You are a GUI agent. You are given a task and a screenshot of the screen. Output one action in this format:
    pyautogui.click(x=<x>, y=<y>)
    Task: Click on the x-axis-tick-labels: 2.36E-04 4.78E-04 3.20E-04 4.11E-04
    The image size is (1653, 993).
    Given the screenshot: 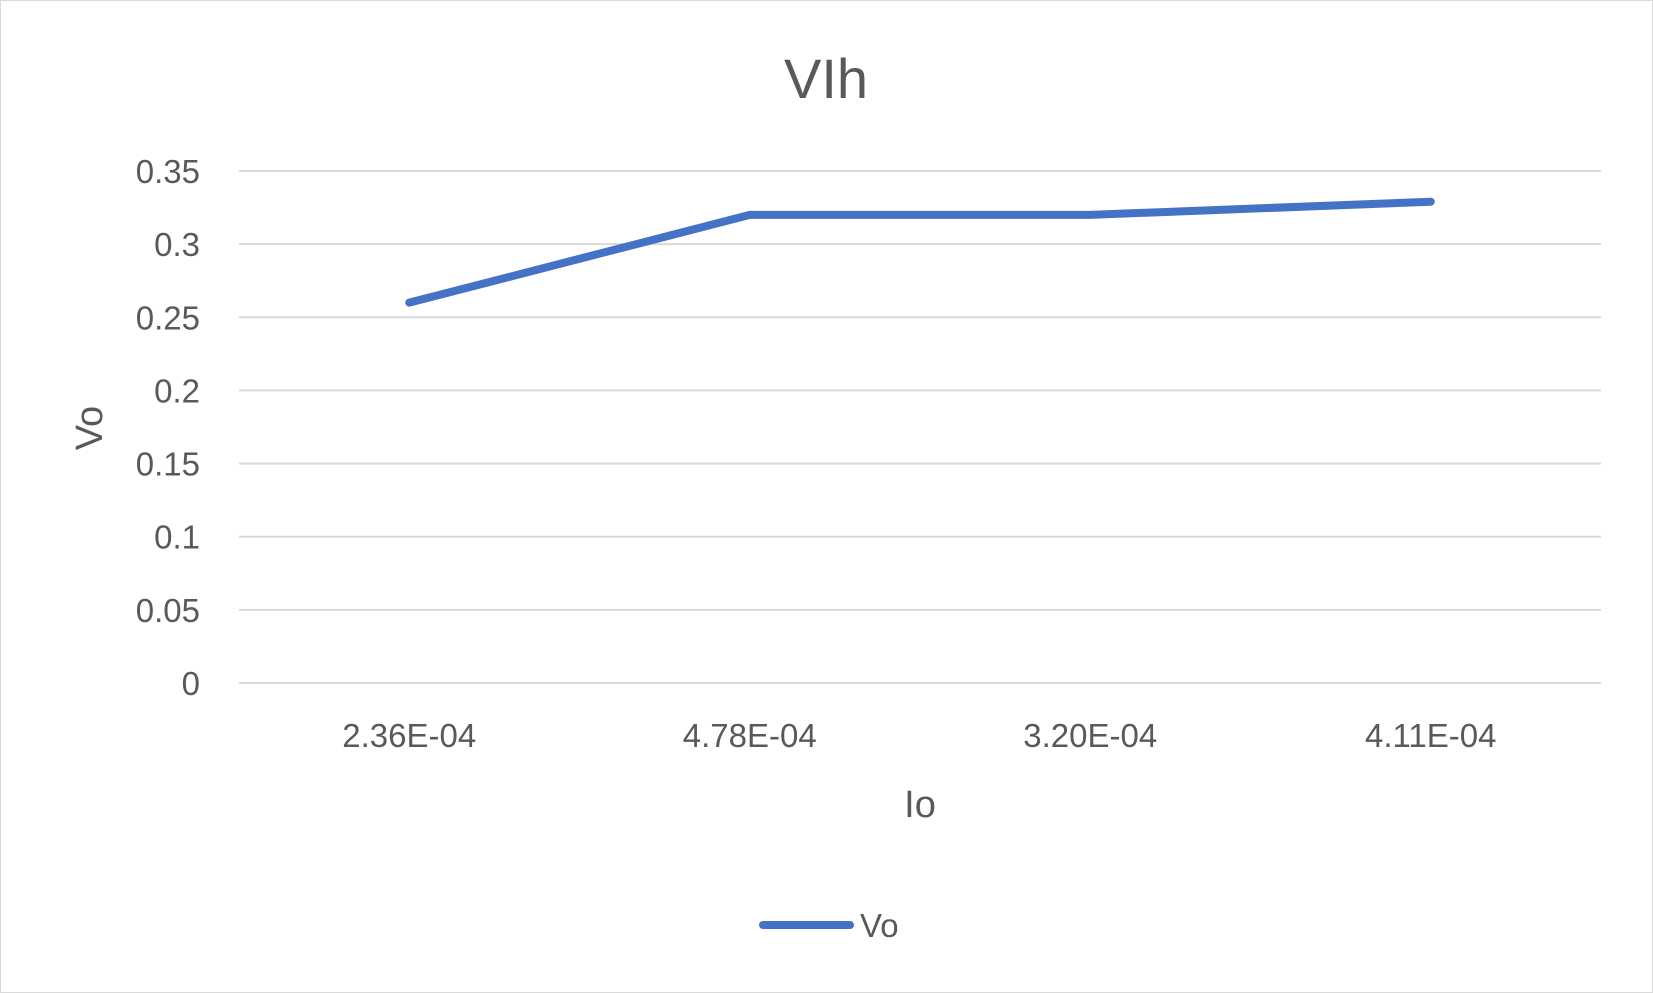 What is the action you would take?
    pyautogui.click(x=919, y=735)
    